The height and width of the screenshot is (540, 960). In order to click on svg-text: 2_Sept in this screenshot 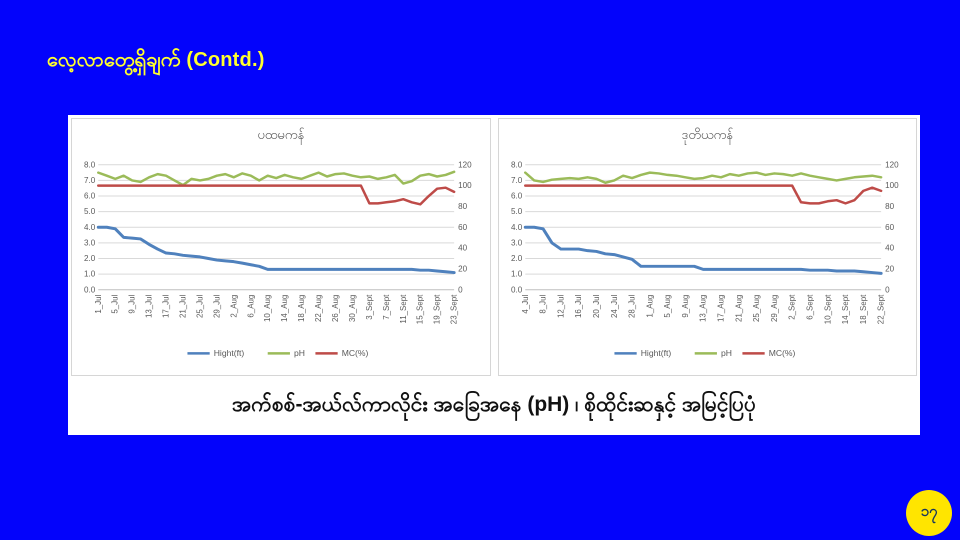, I will do `click(791, 307)`.